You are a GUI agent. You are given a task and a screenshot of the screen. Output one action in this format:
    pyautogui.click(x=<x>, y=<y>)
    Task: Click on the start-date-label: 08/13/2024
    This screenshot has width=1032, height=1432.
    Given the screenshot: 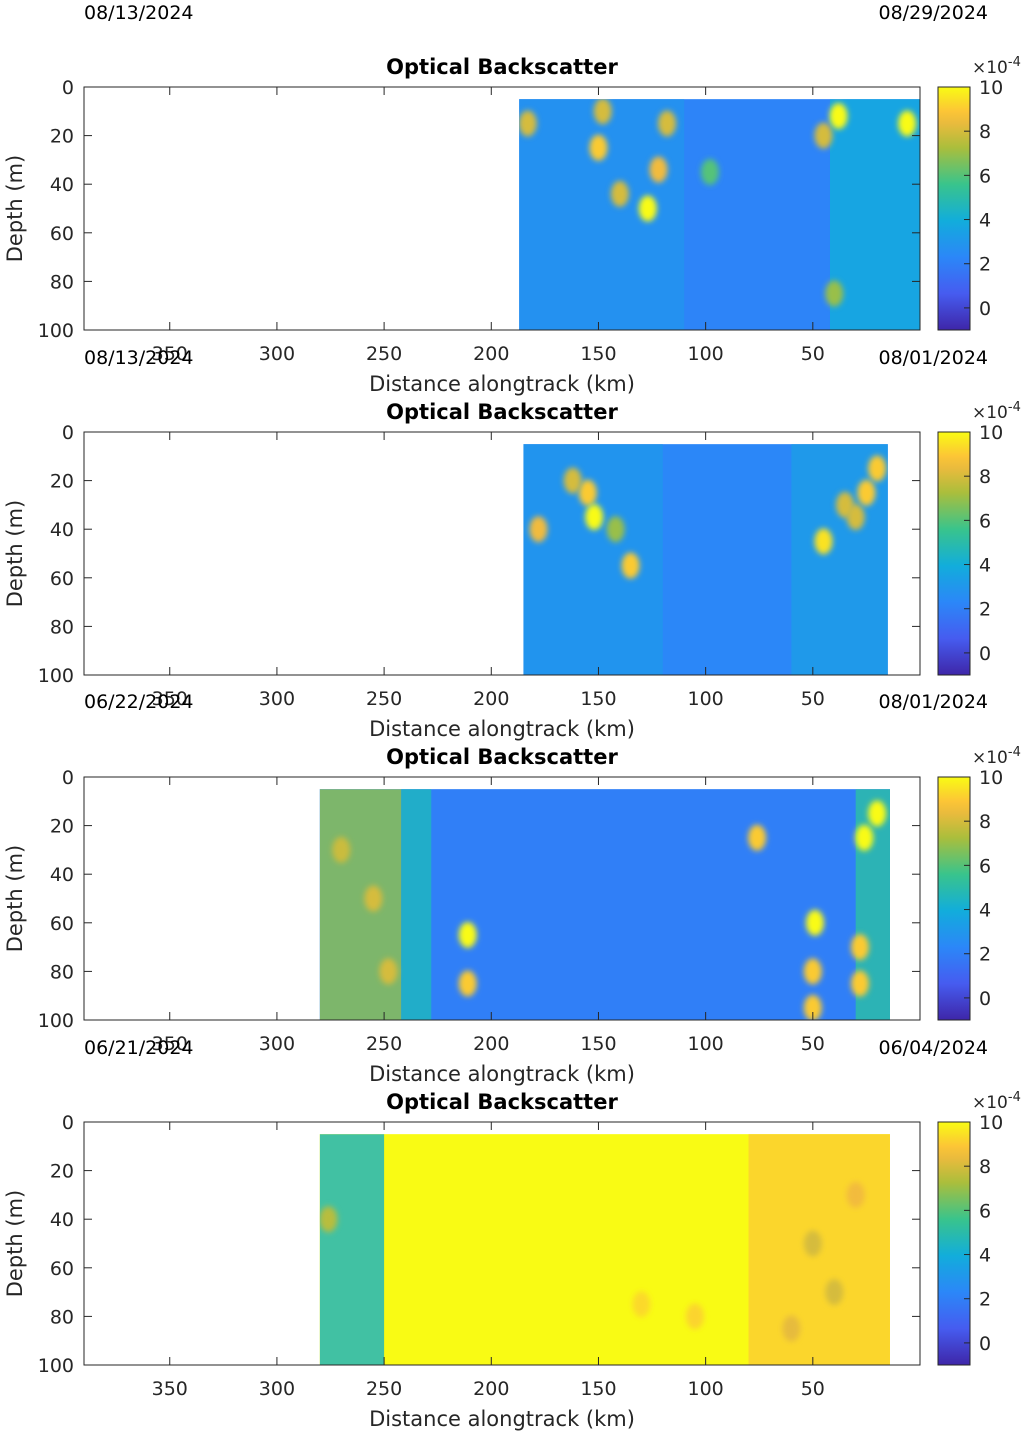 What is the action you would take?
    pyautogui.click(x=139, y=13)
    